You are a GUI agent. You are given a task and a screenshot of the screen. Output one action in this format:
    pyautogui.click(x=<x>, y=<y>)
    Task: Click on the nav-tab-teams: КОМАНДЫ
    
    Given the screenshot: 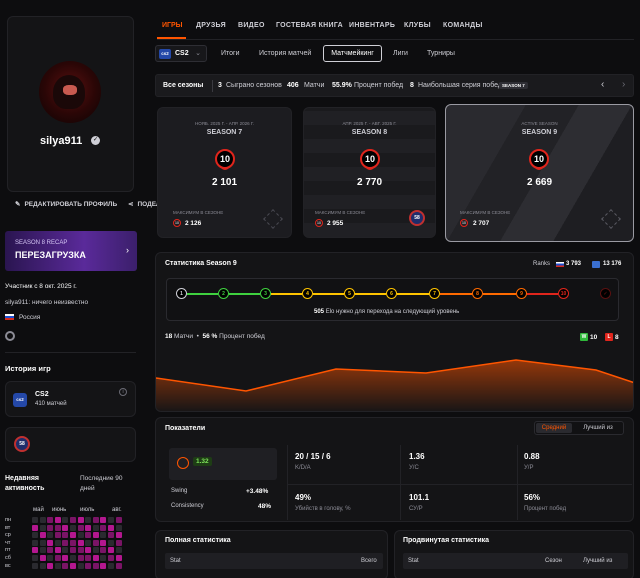 What is the action you would take?
    pyautogui.click(x=463, y=25)
    